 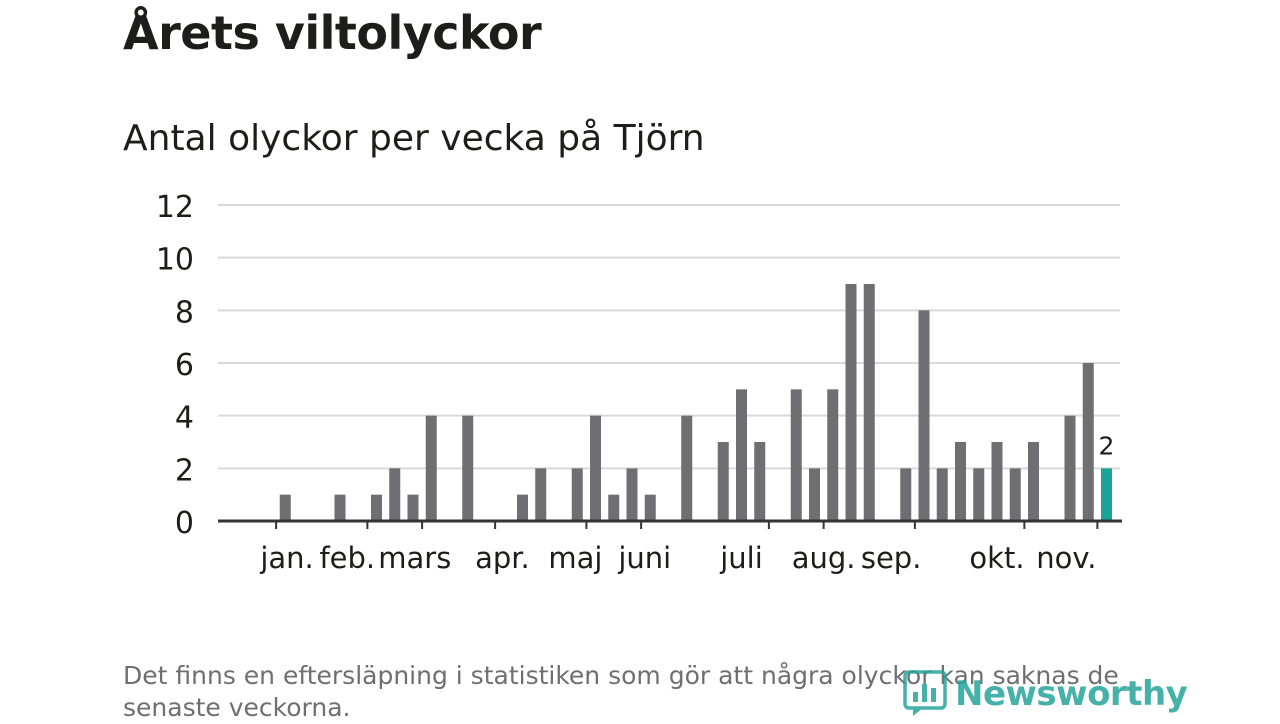 I want to click on y-tick-label: 8, so click(x=184, y=312).